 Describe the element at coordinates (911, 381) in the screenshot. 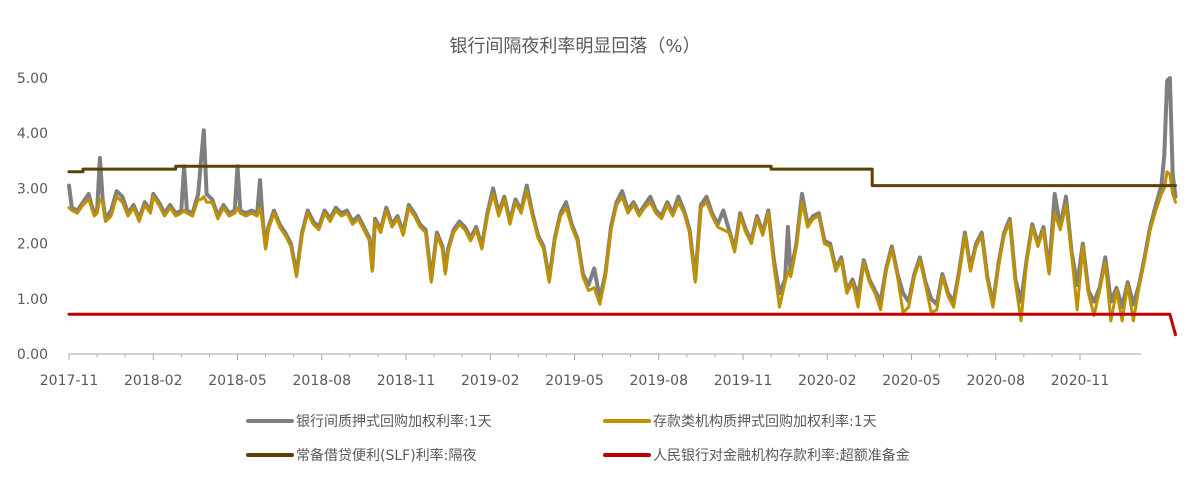

I see `x-tick-label: 2020-05` at that location.